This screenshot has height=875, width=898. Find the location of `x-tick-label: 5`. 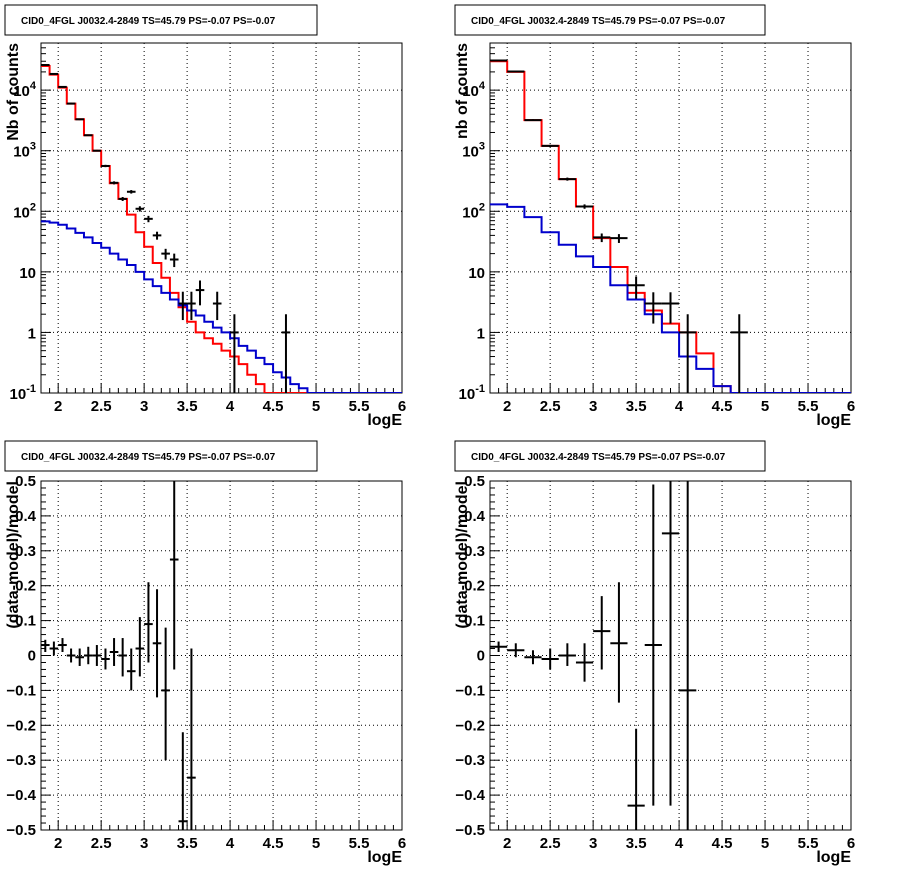

x-tick-label: 5 is located at coordinates (316, 406).